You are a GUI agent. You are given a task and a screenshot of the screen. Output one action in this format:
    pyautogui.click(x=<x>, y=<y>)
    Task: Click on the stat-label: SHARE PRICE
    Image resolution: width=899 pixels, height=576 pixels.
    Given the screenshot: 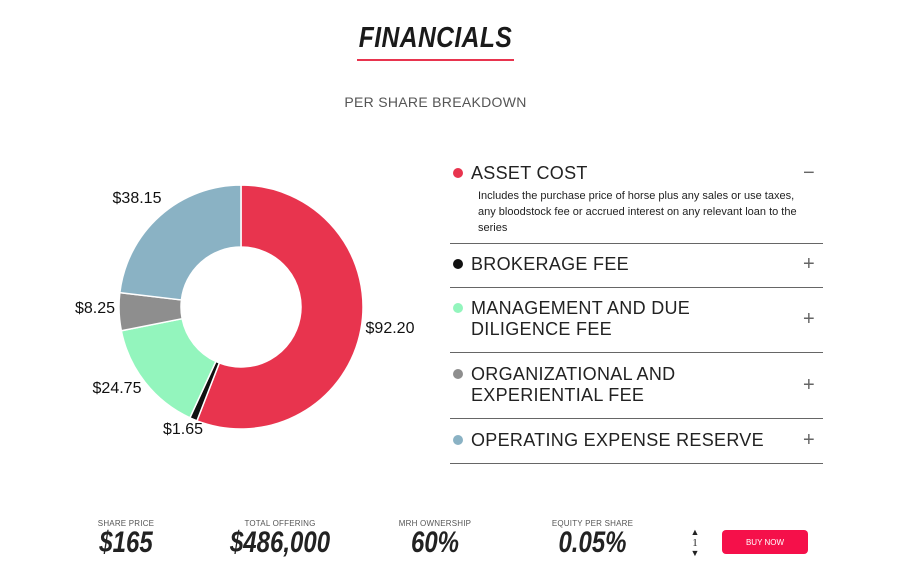 What is the action you would take?
    pyautogui.click(x=126, y=523)
    